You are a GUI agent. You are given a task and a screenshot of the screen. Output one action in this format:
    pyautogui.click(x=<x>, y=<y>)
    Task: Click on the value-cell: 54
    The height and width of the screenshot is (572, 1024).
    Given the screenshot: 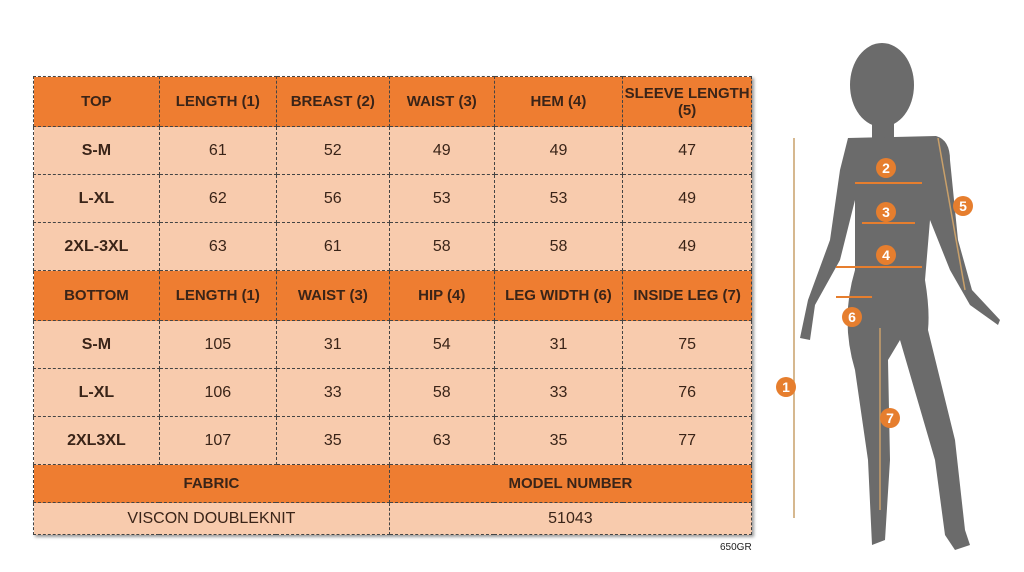 What is the action you would take?
    pyautogui.click(x=441, y=344)
    